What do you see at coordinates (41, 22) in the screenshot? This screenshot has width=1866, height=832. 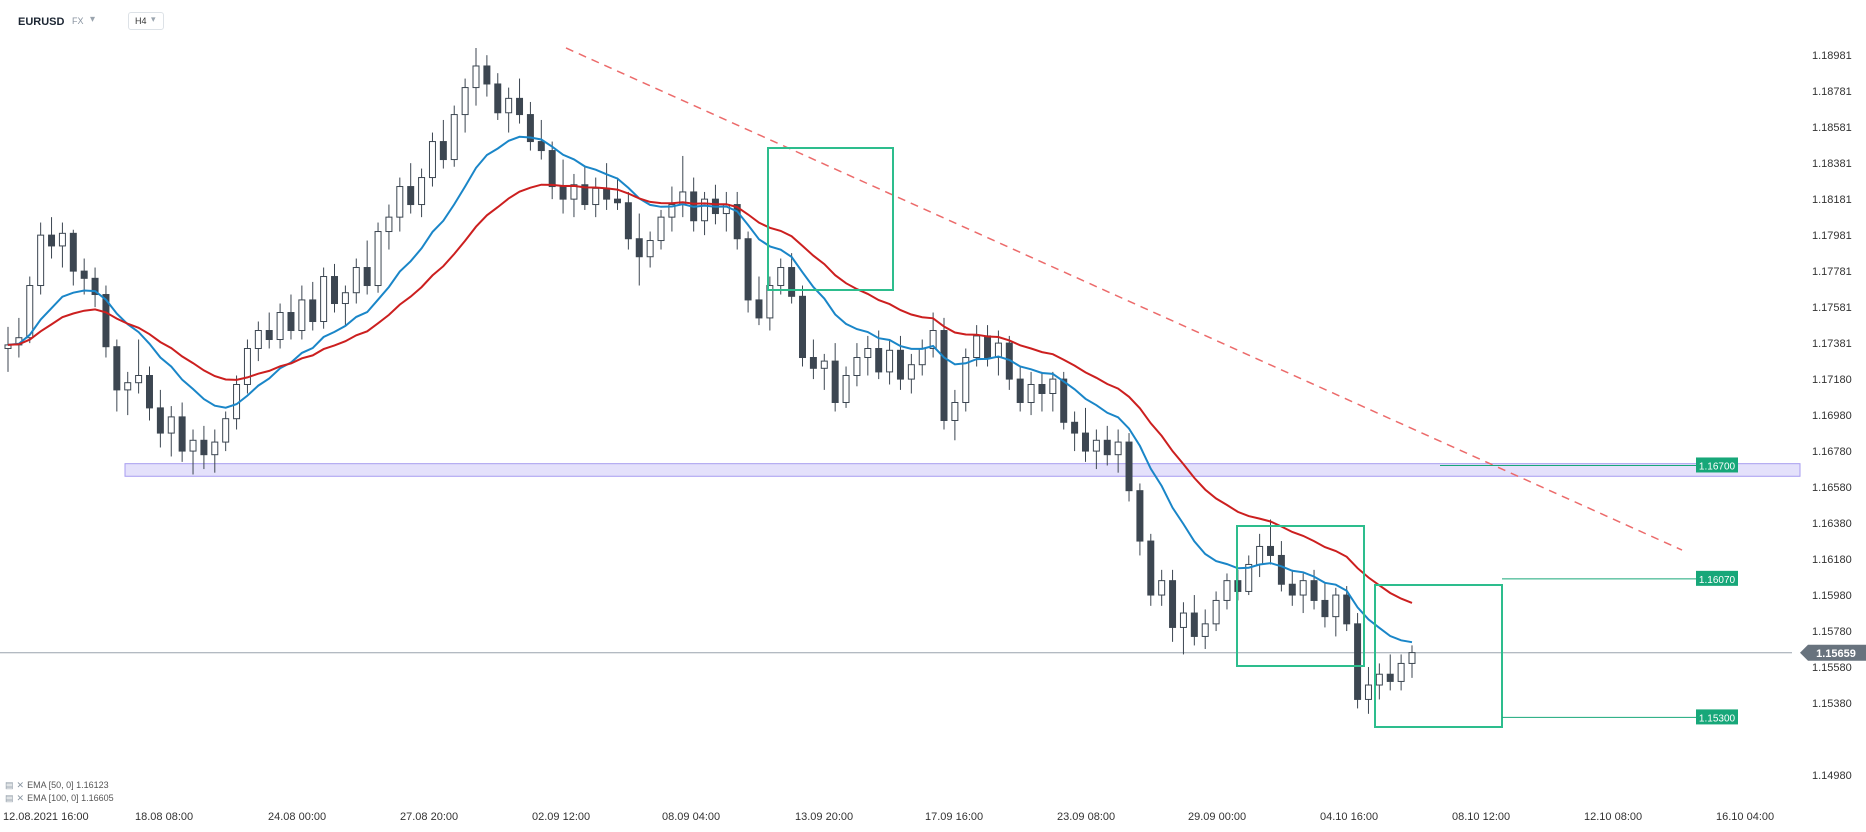 I see `symbol-label: EURUSD` at bounding box center [41, 22].